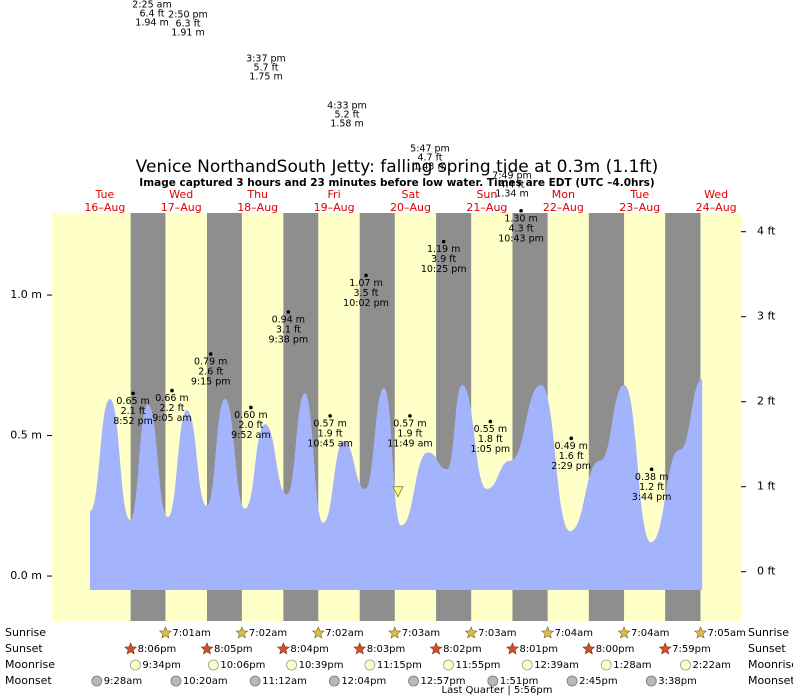 The image size is (793, 697). I want to click on tide-height-m: 1.30 m, so click(520, 218).